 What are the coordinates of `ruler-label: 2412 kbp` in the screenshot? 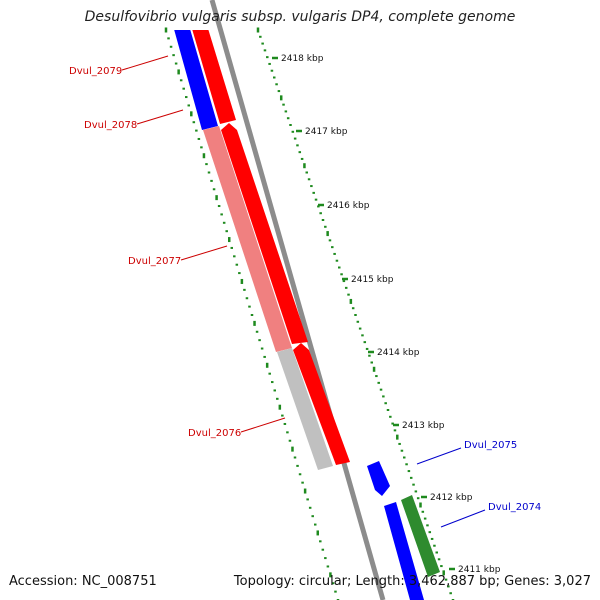 It's located at (451, 498).